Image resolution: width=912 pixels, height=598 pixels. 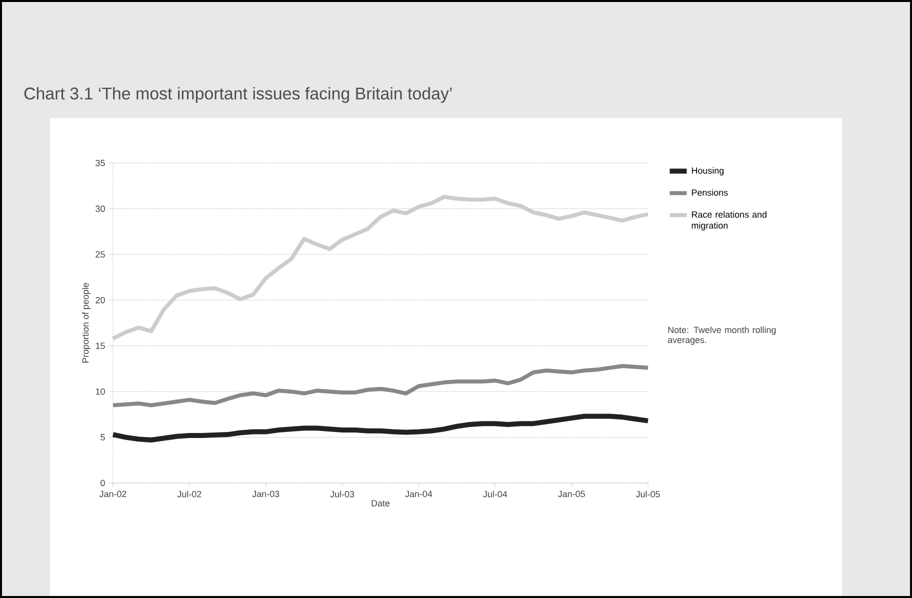 What do you see at coordinates (648, 494) in the screenshot?
I see `x-tick-label: Jul-05` at bounding box center [648, 494].